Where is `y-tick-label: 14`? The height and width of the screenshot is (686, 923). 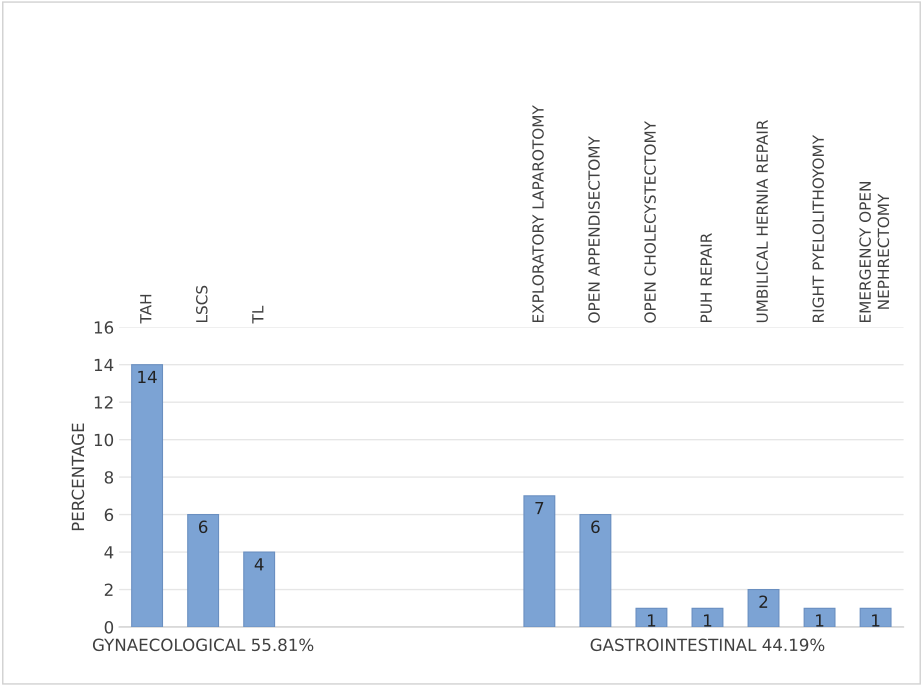 y-tick-label: 14 is located at coordinates (104, 365).